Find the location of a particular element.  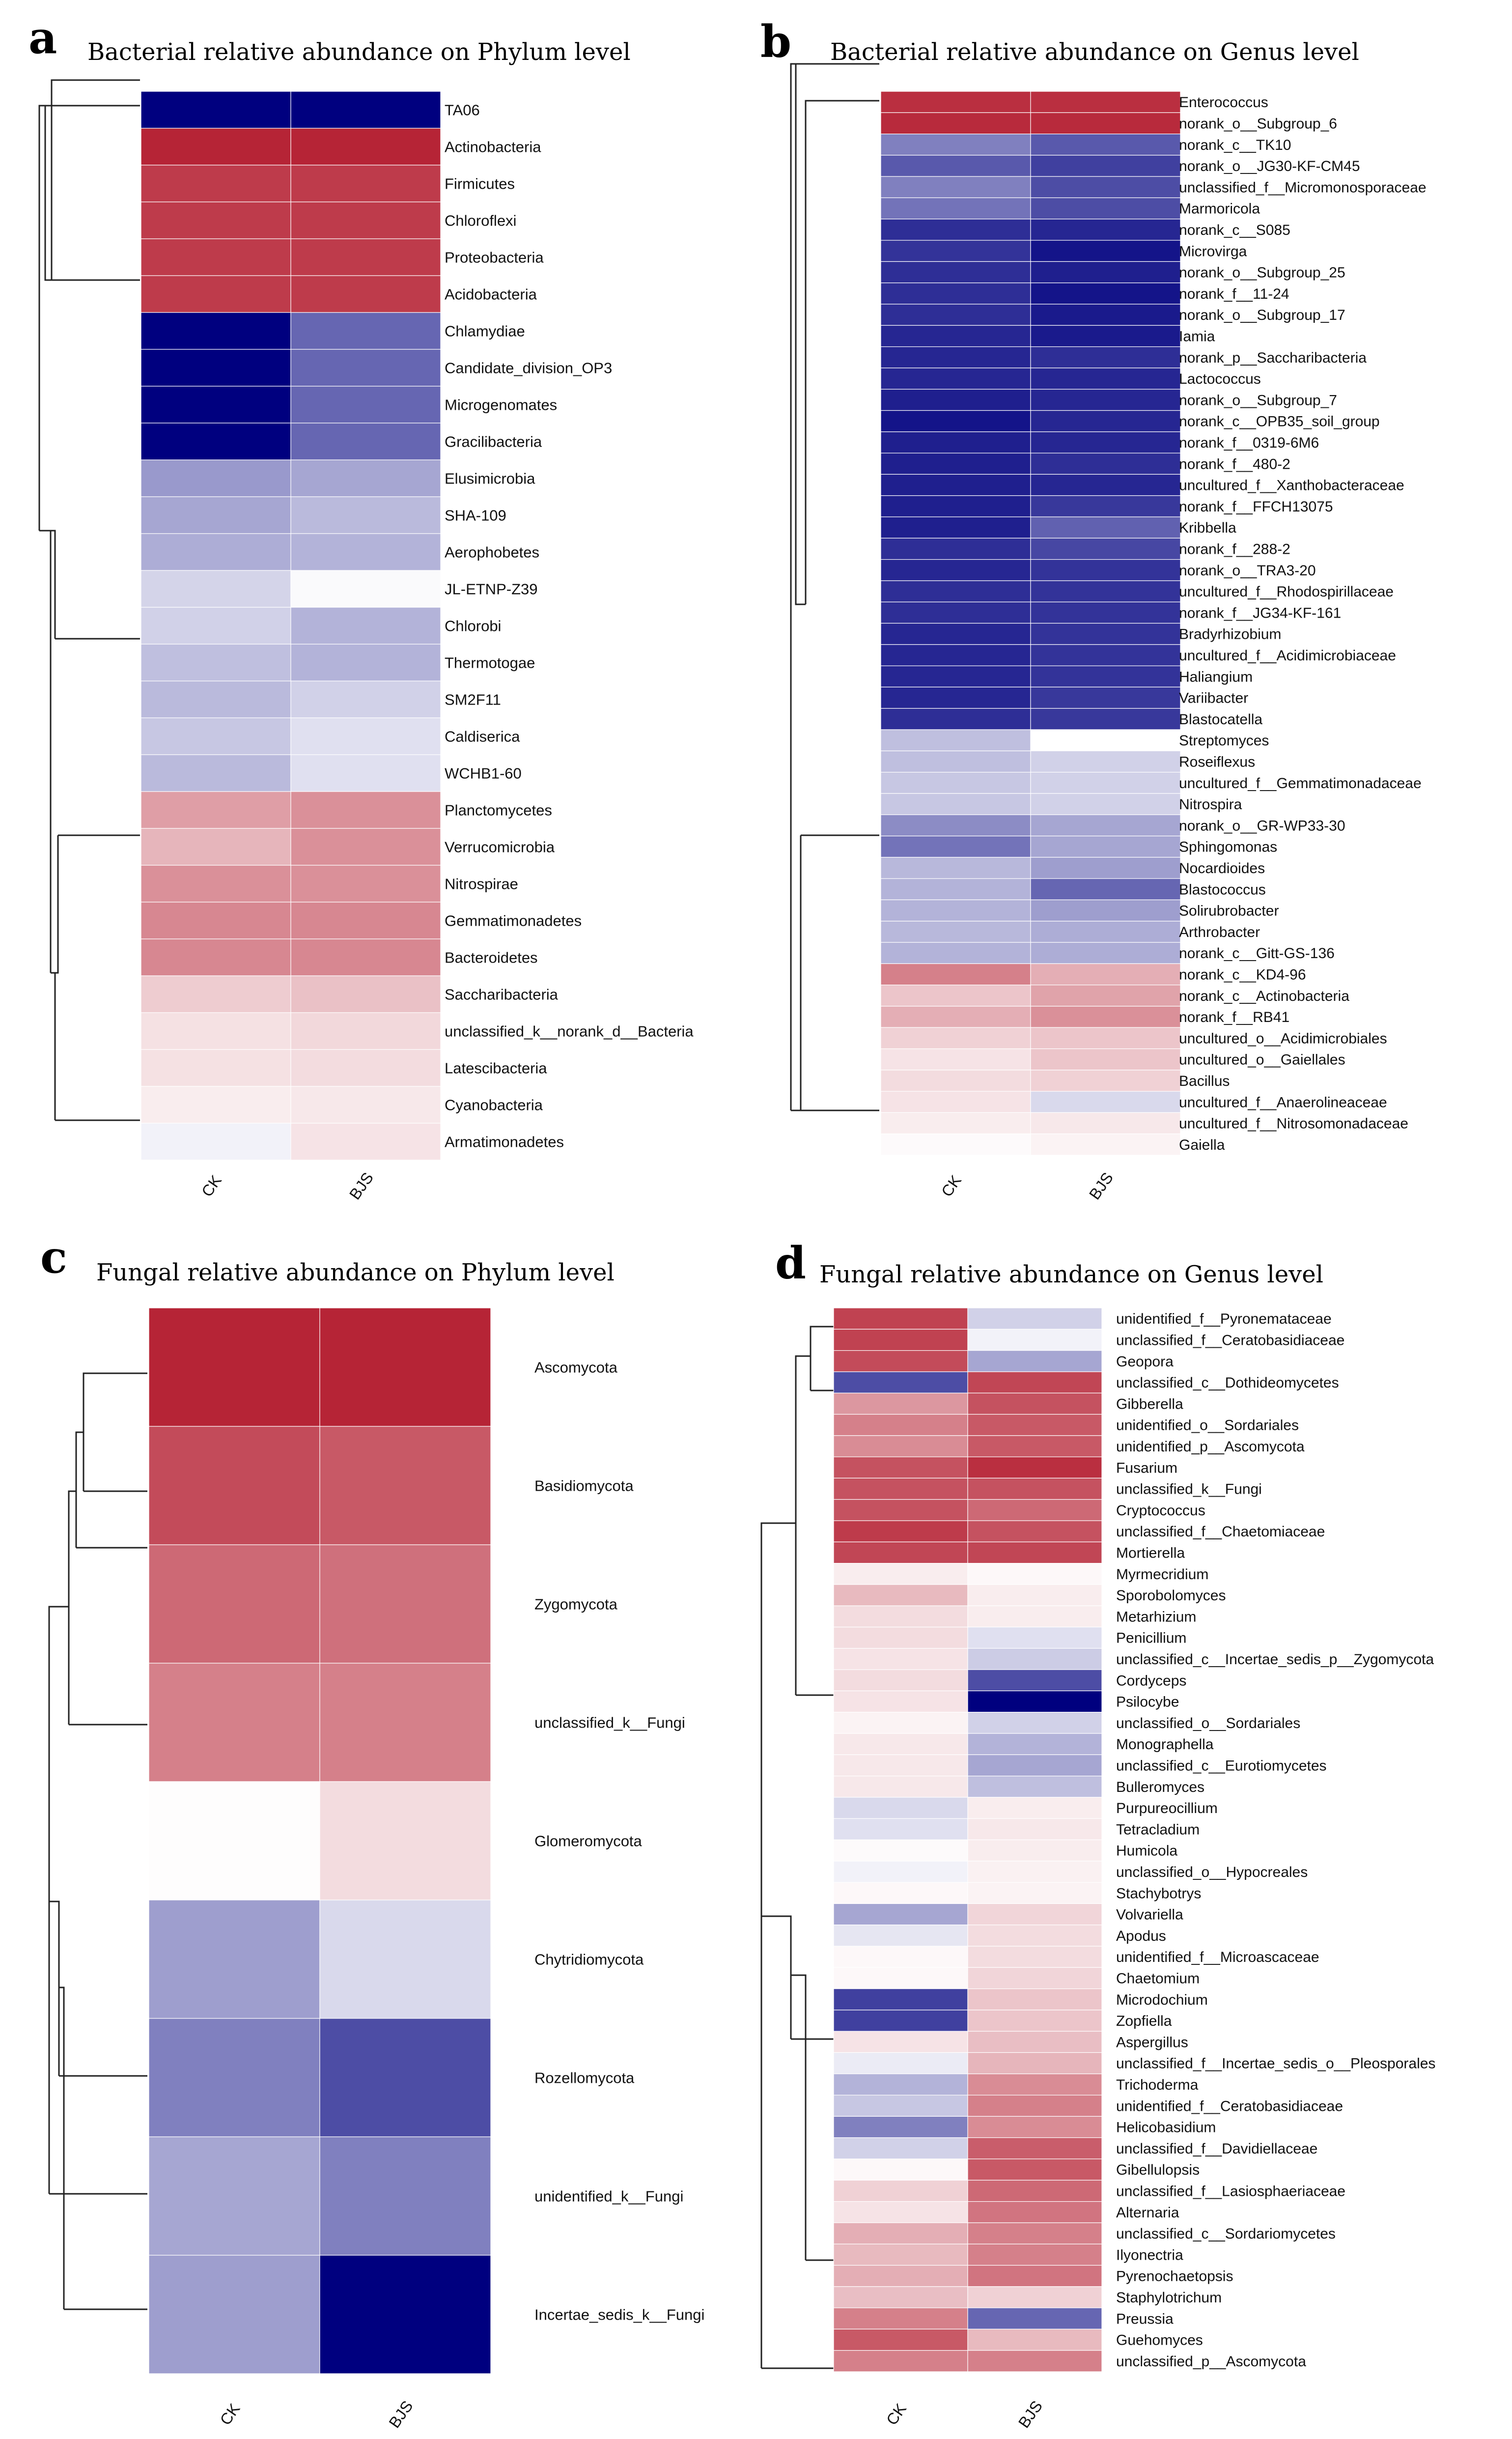

row-label: Preussia is located at coordinates (1145, 2319).